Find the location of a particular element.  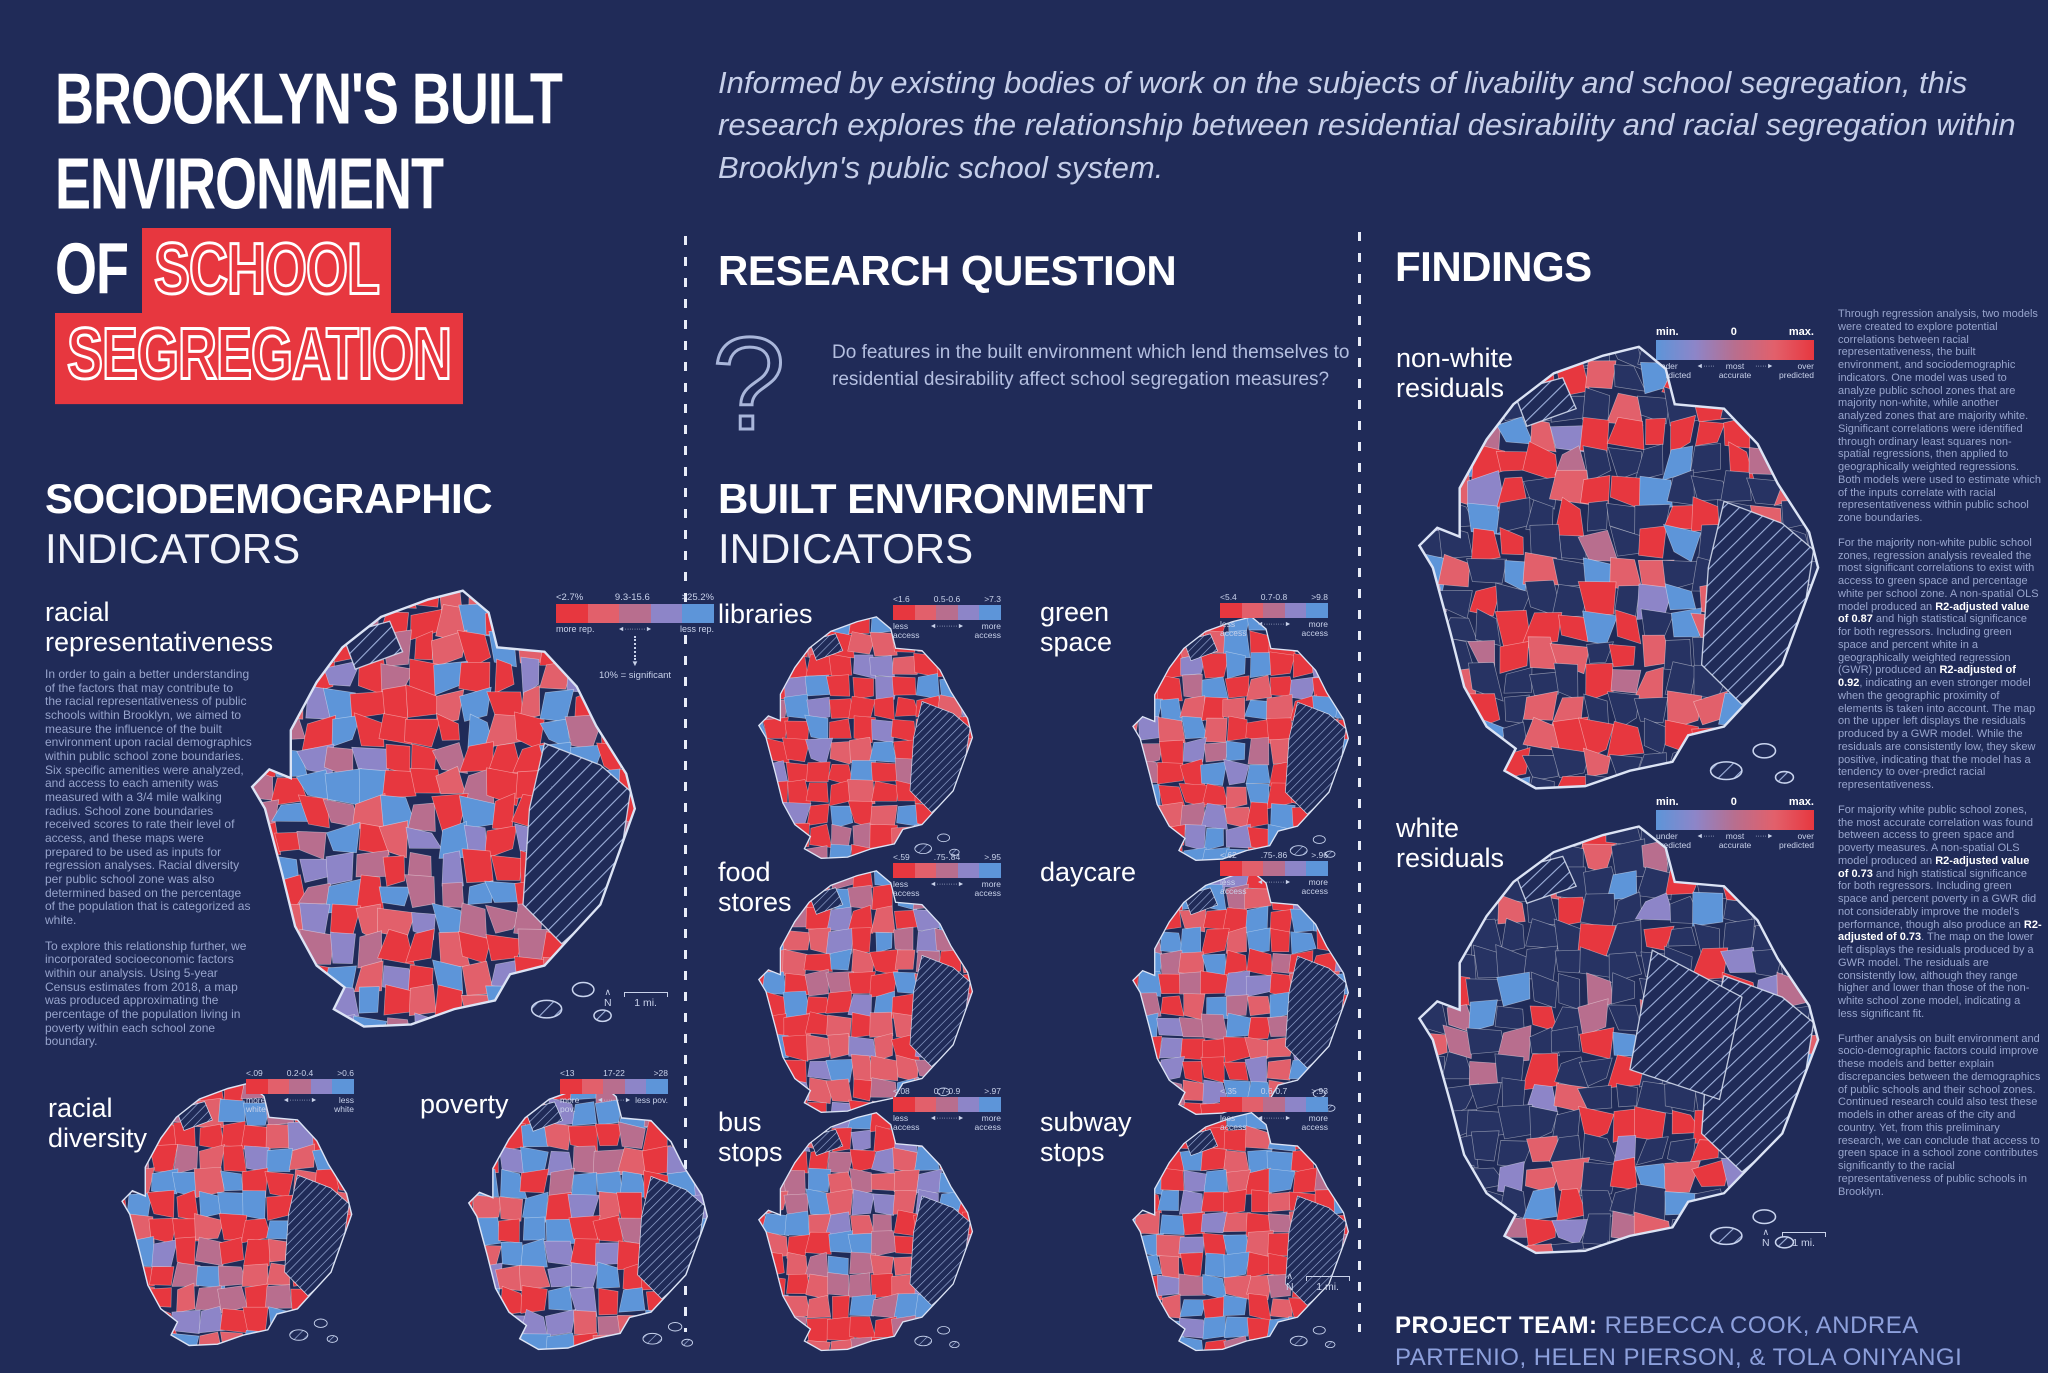

racial-representativeness-label: racial representativeness is located at coordinates (159, 627).